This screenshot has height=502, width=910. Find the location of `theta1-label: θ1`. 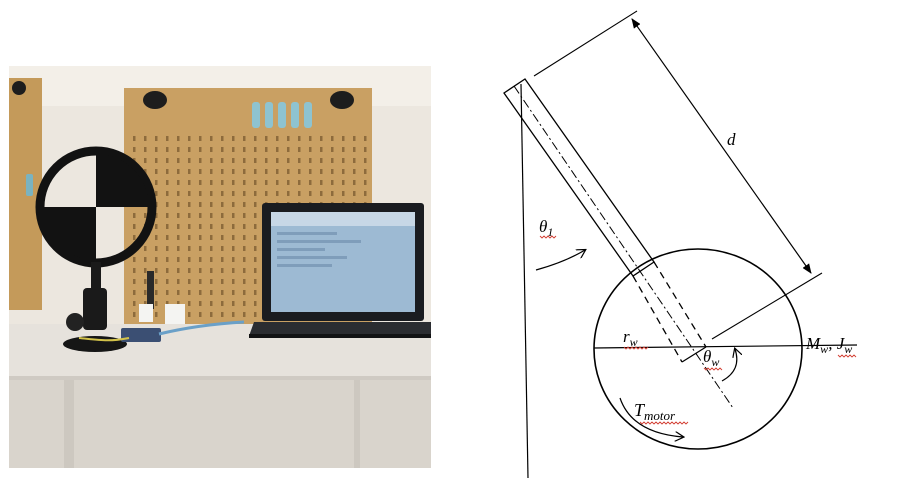

theta1-label: θ1 is located at coordinates (548, 228).